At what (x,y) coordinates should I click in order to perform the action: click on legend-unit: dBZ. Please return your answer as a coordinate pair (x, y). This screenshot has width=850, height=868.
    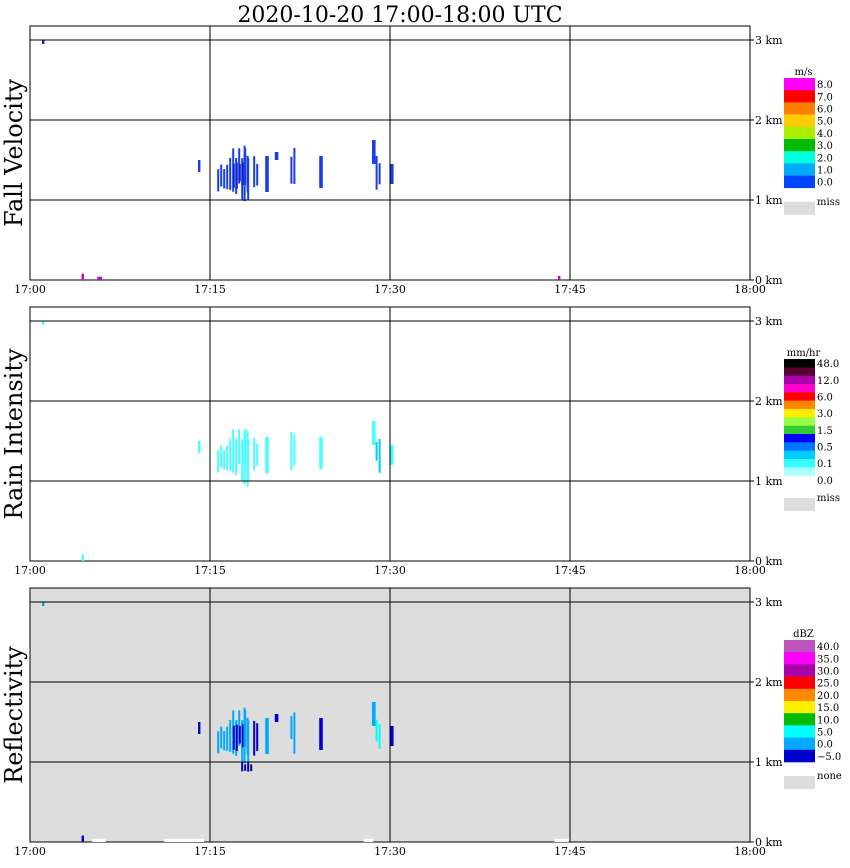
    Looking at the image, I should click on (803, 634).